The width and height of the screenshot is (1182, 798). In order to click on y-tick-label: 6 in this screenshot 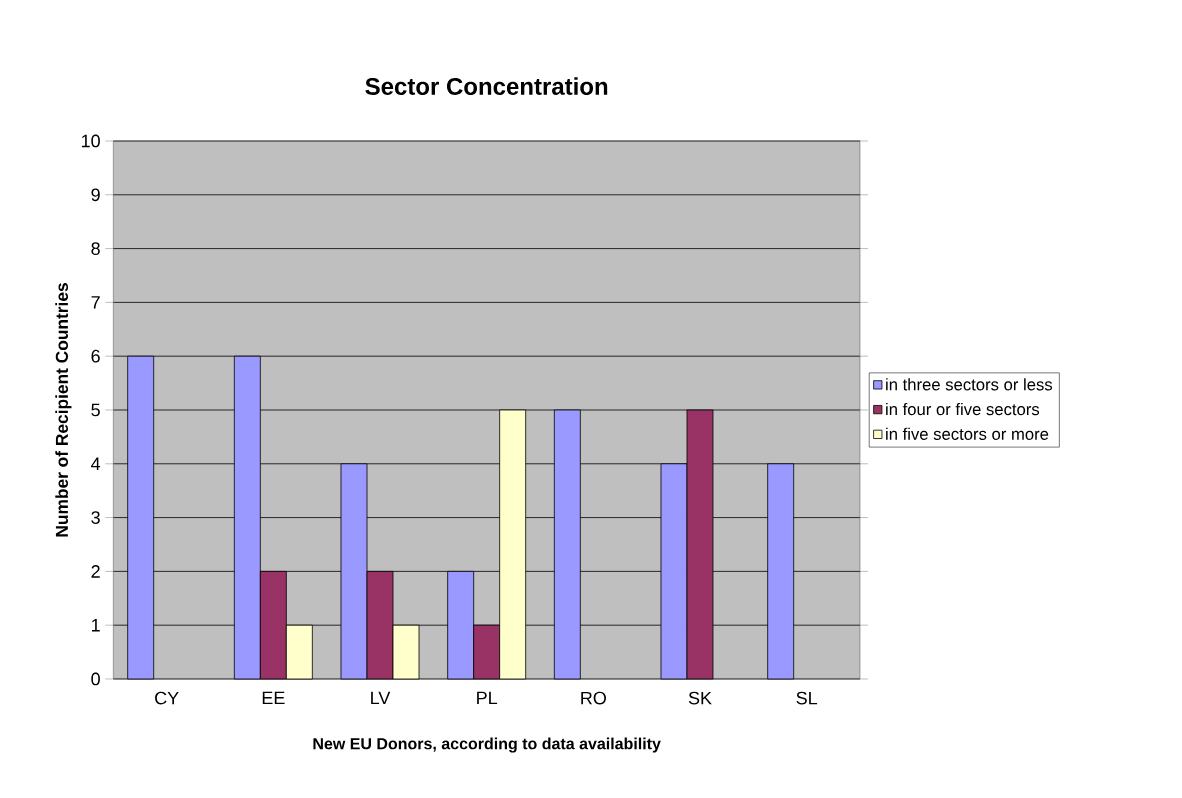, I will do `click(95, 356)`.